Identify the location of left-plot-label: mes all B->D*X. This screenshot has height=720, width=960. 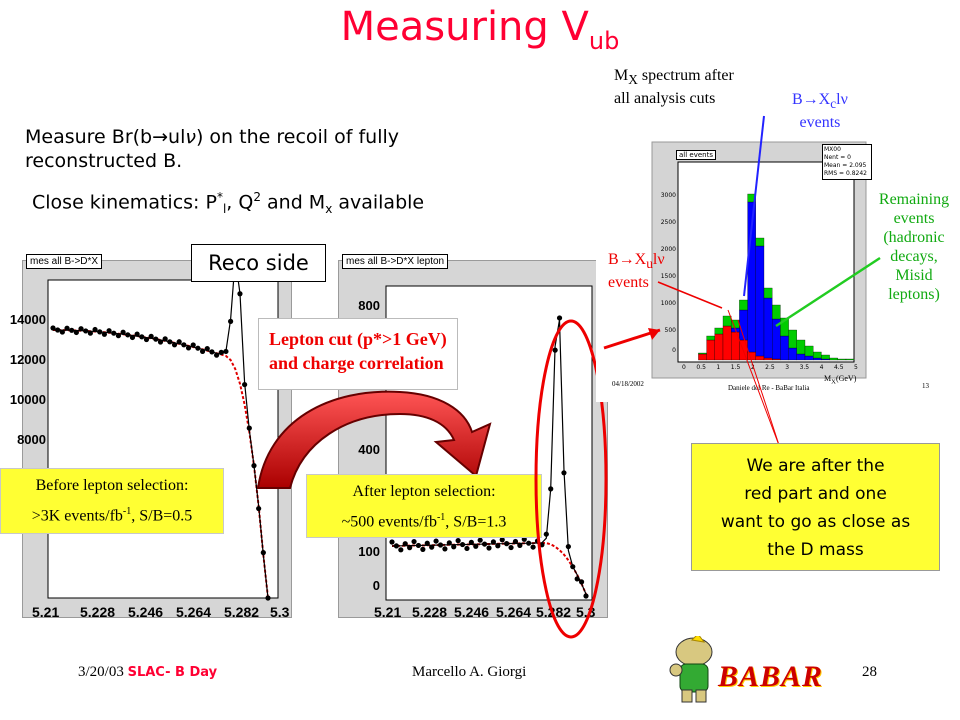
(64, 261).